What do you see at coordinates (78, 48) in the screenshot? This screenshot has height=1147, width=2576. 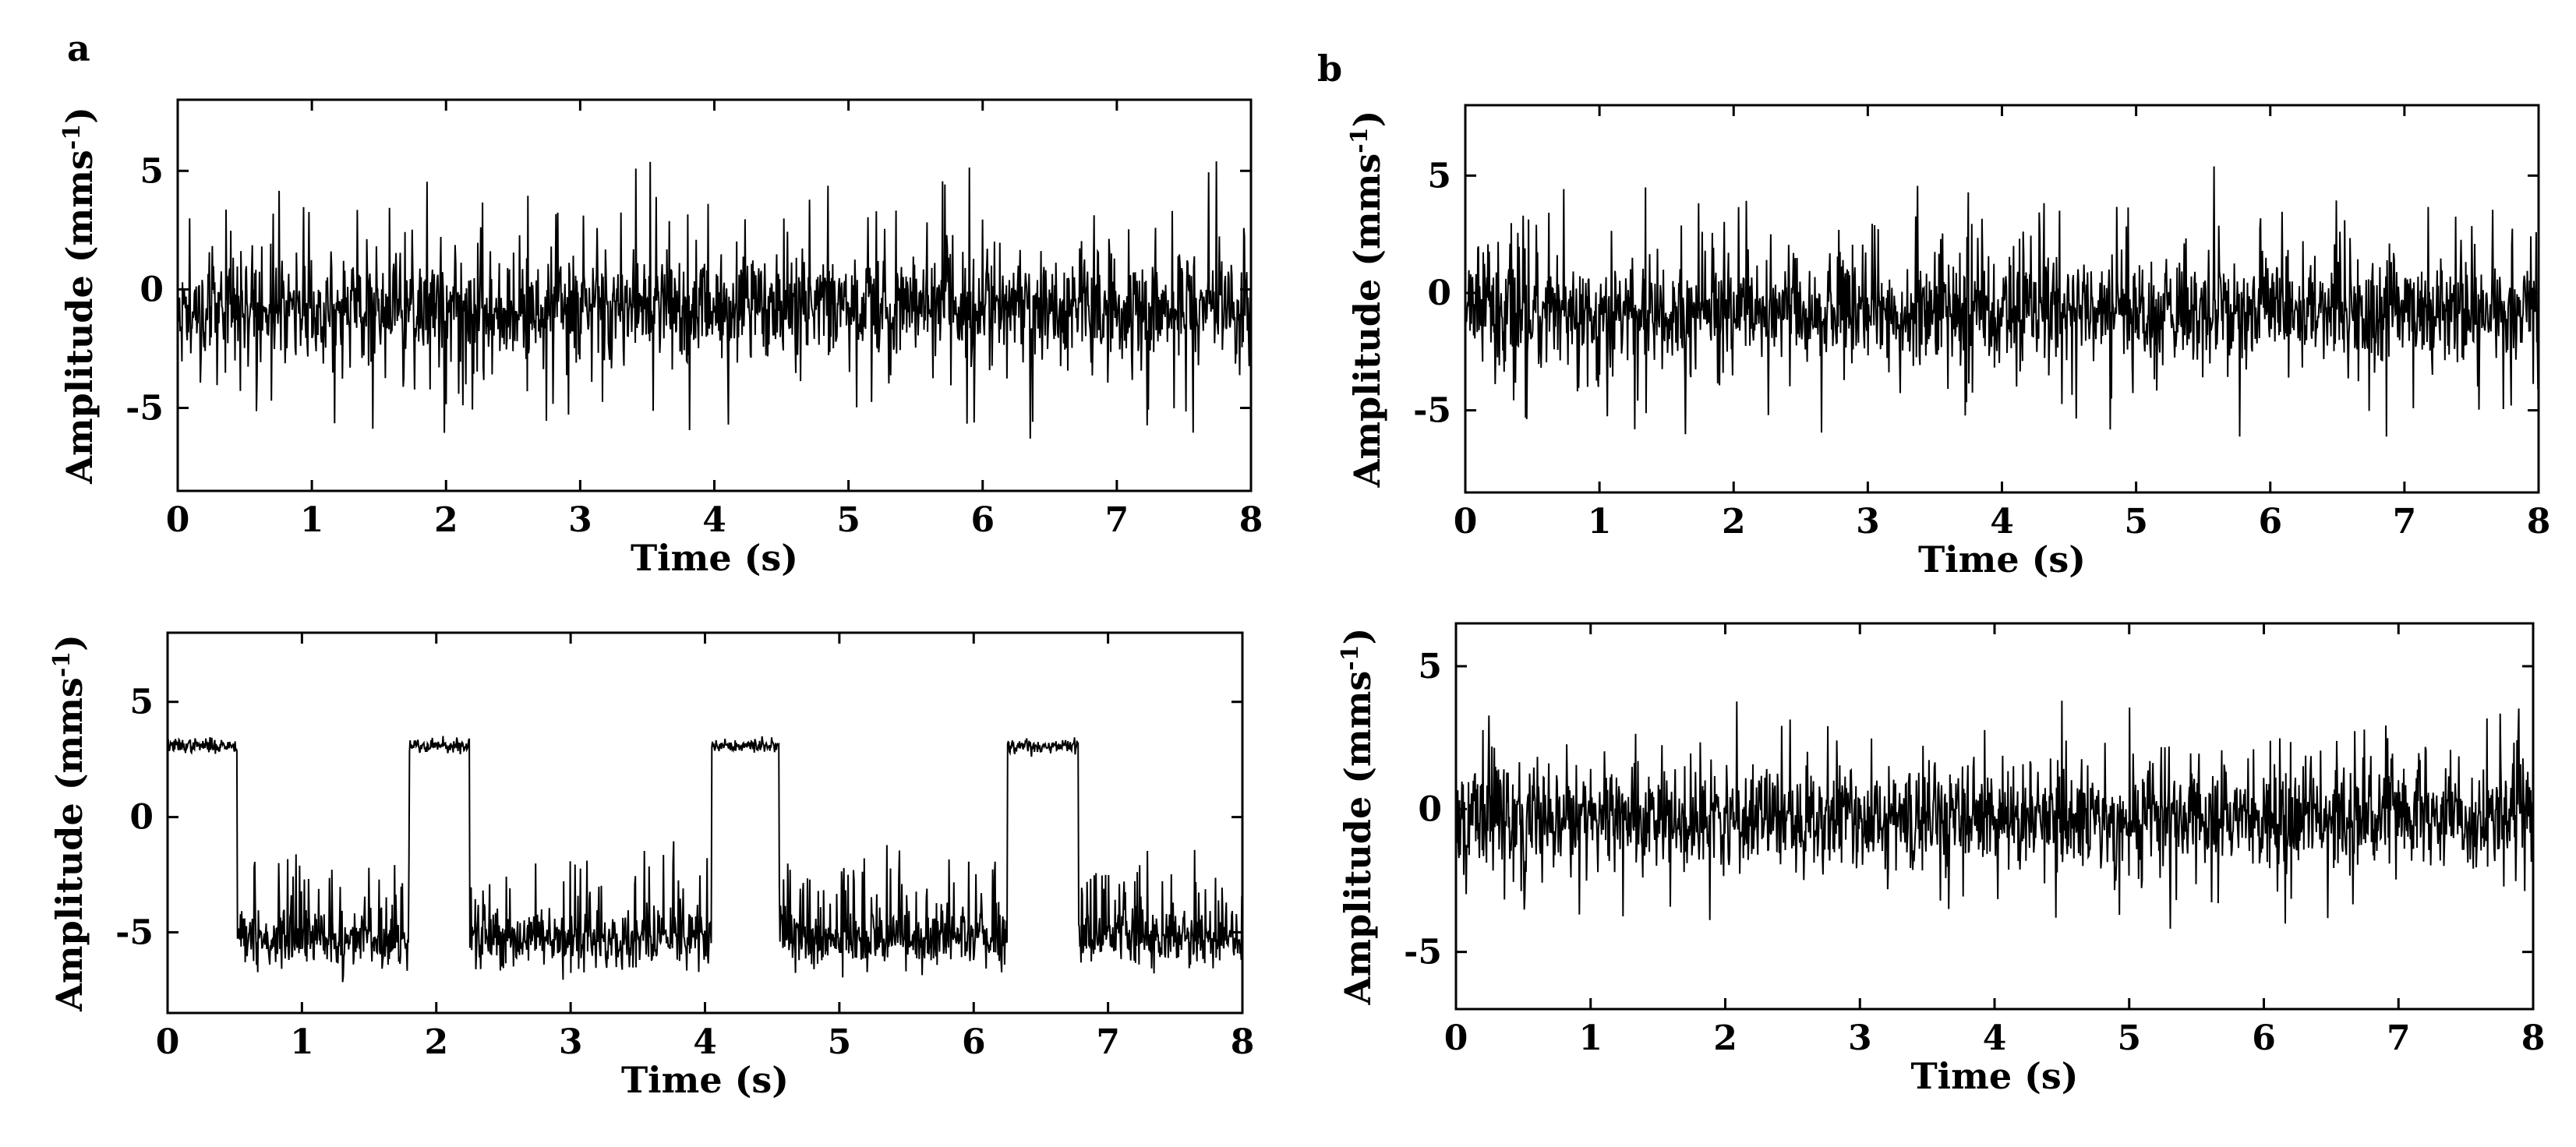 I see `panel-label-a: a` at bounding box center [78, 48].